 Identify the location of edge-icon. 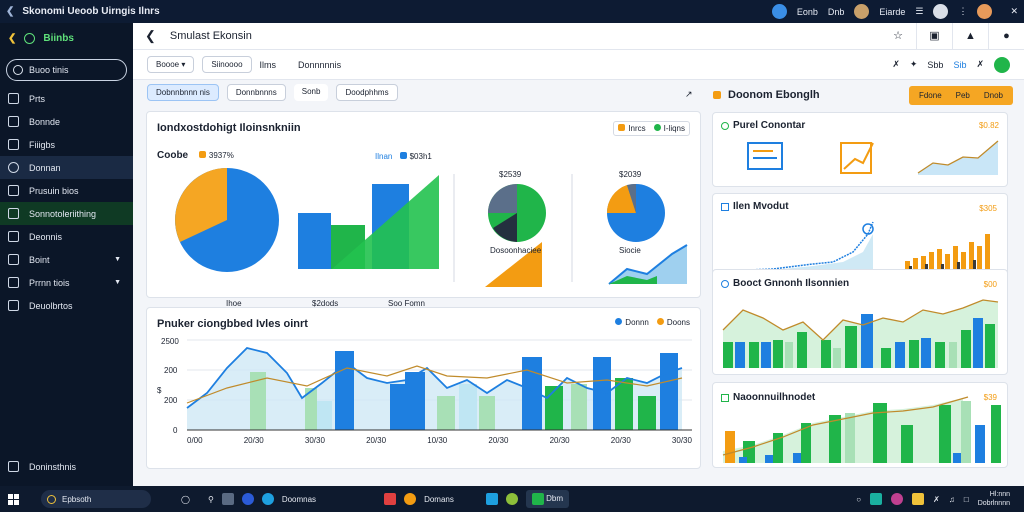
(267, 499).